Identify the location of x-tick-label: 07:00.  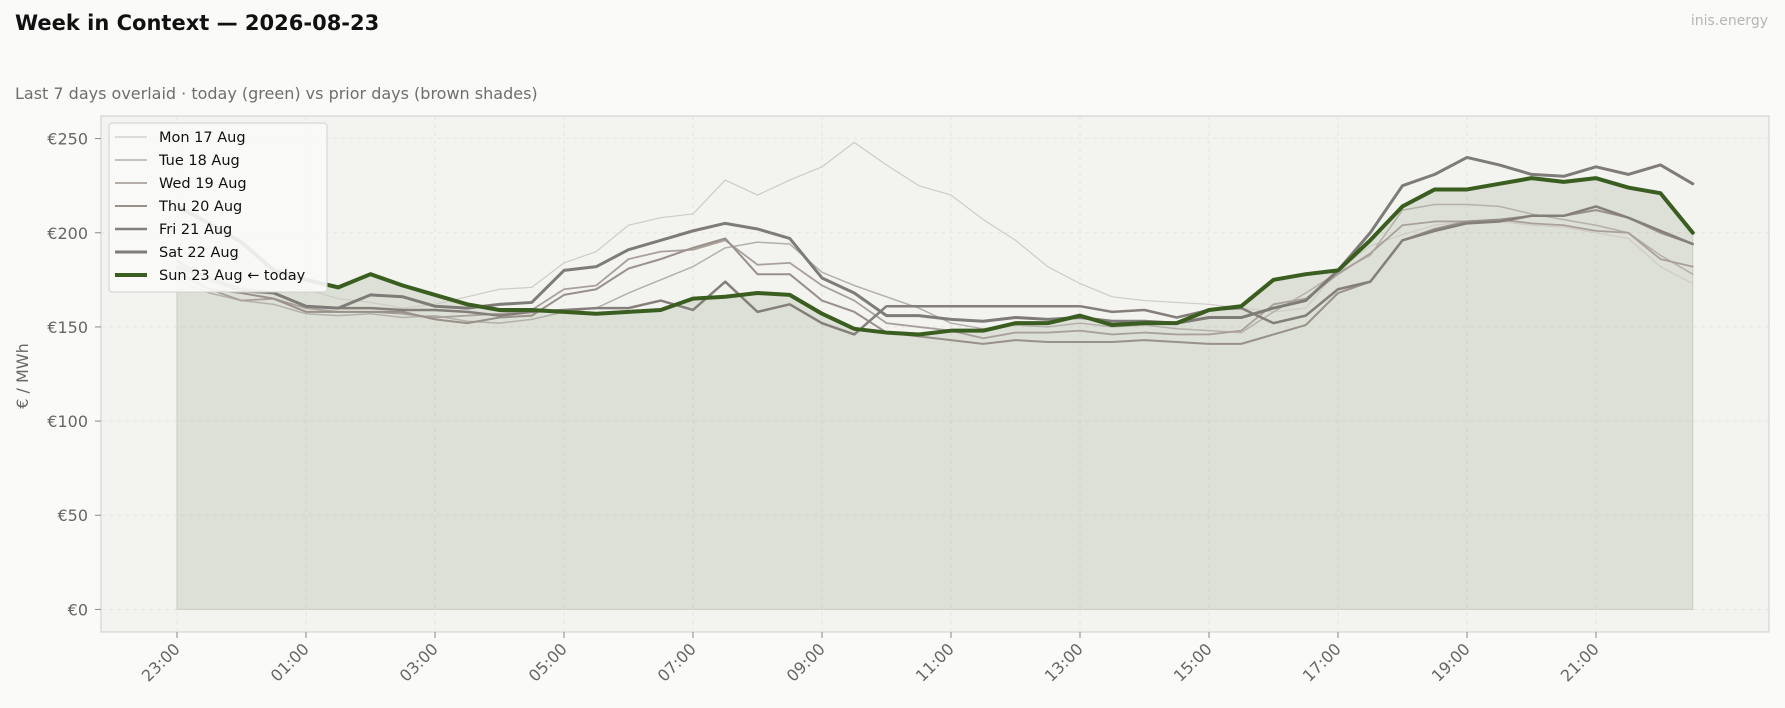
(677, 662).